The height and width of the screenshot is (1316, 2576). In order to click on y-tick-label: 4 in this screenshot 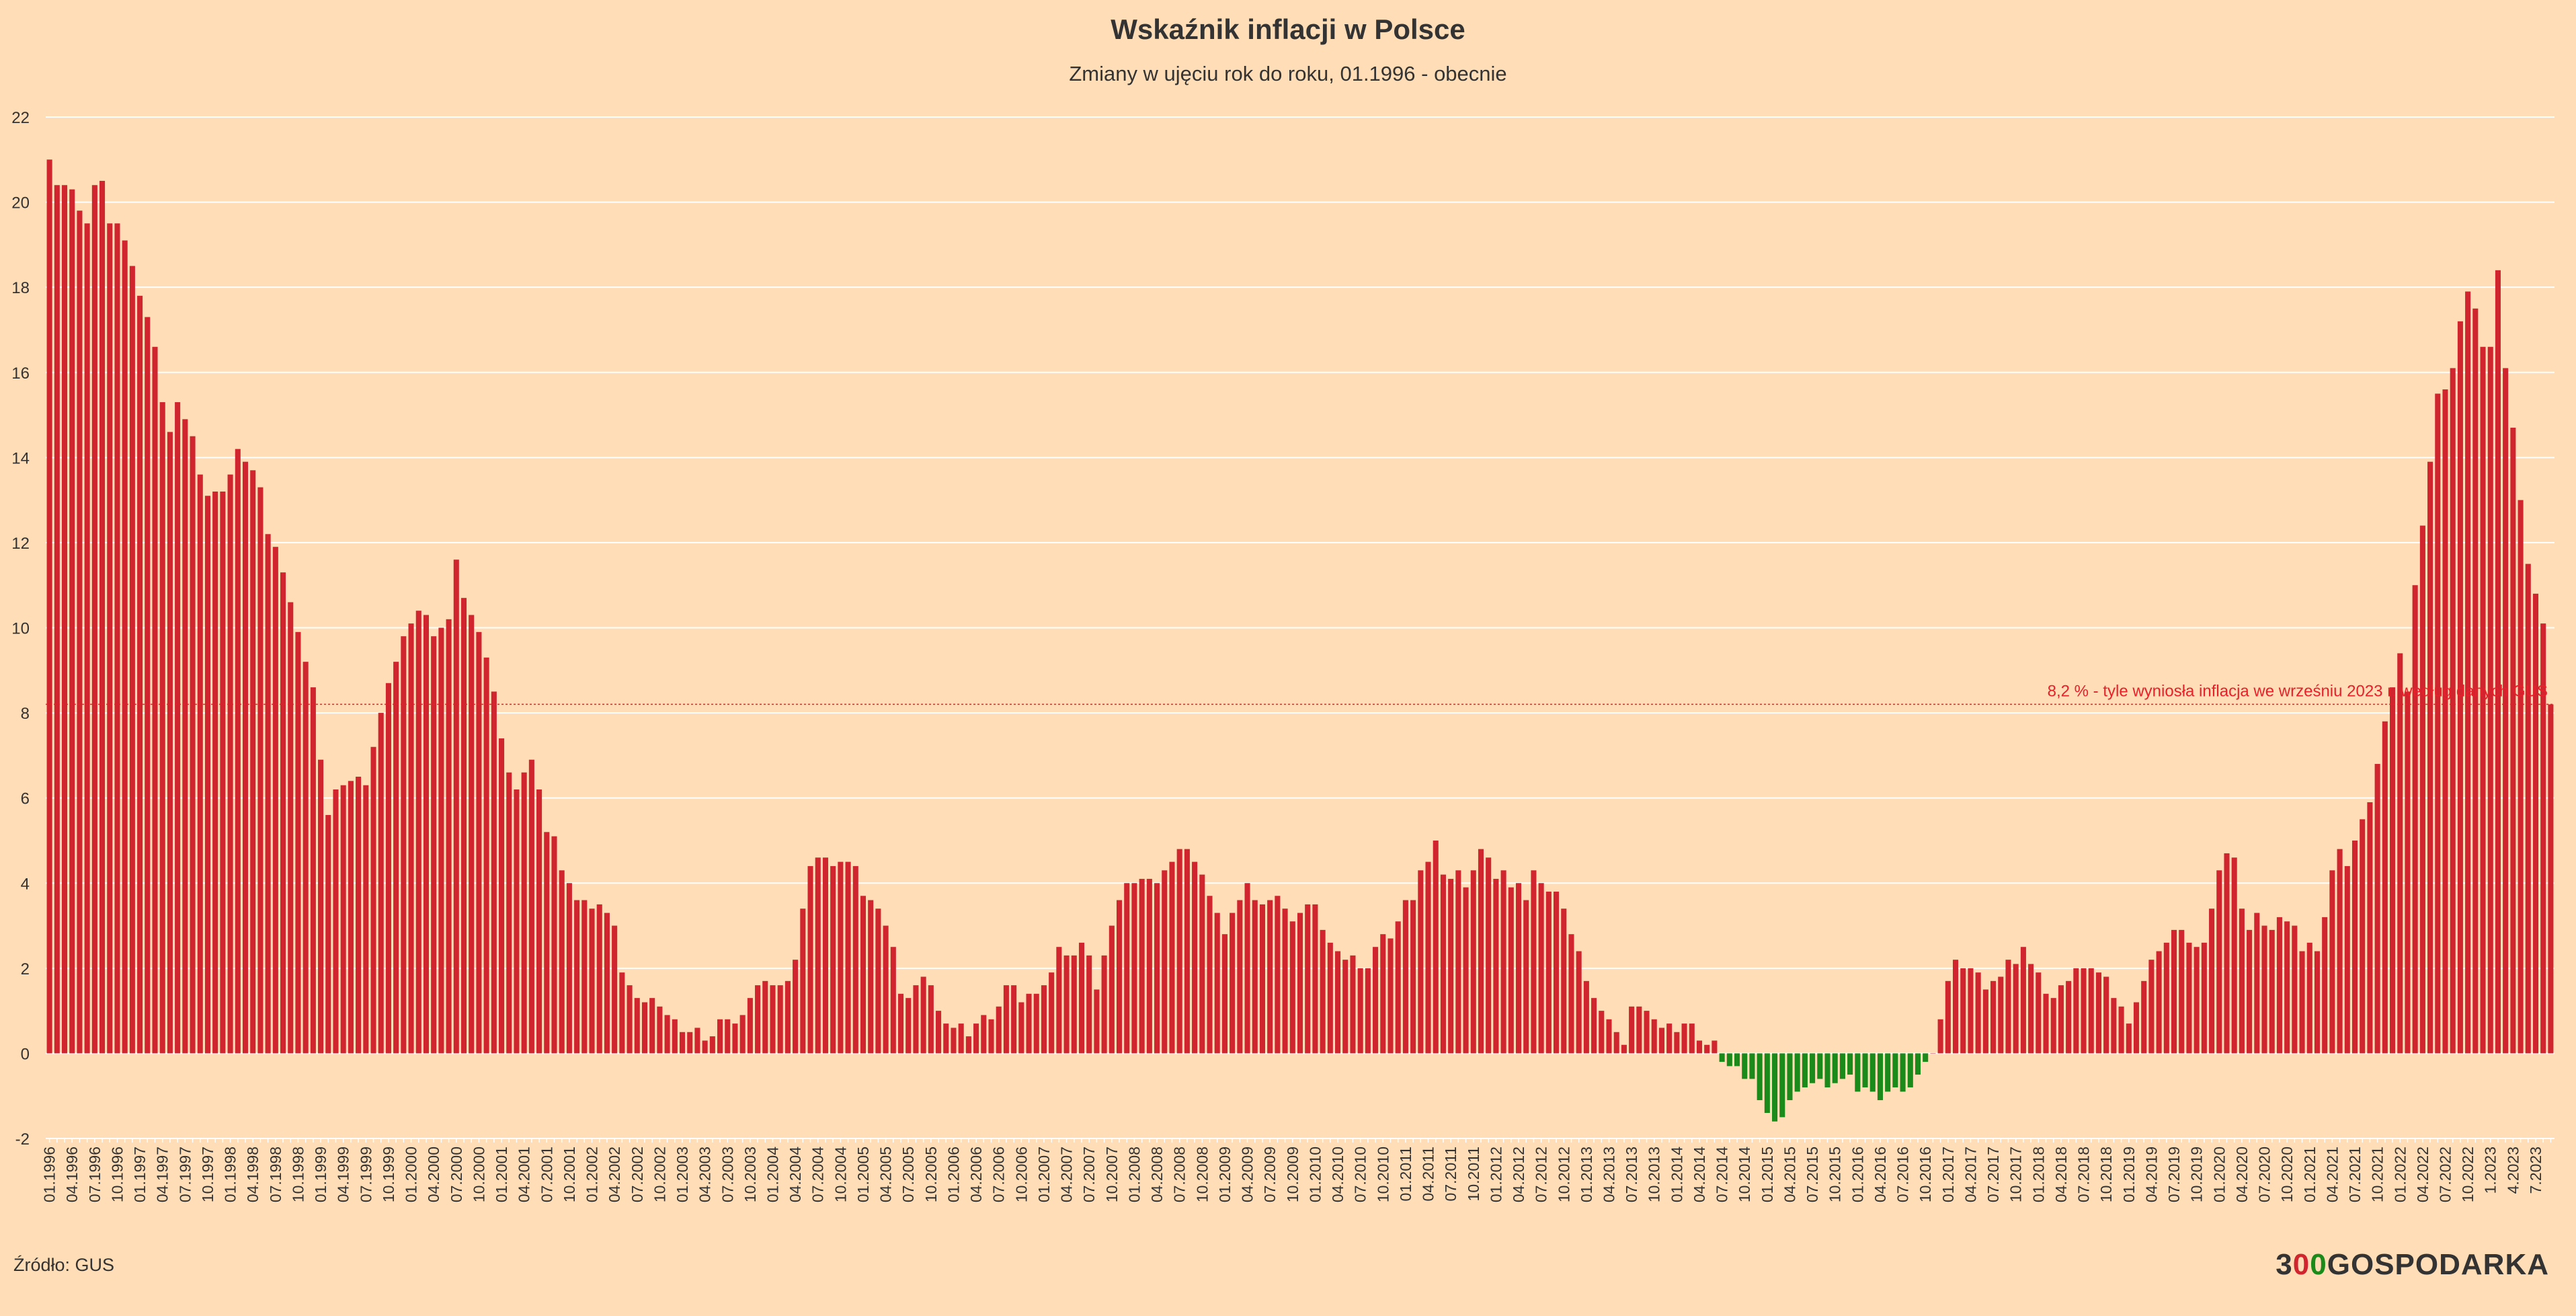, I will do `click(25, 884)`.